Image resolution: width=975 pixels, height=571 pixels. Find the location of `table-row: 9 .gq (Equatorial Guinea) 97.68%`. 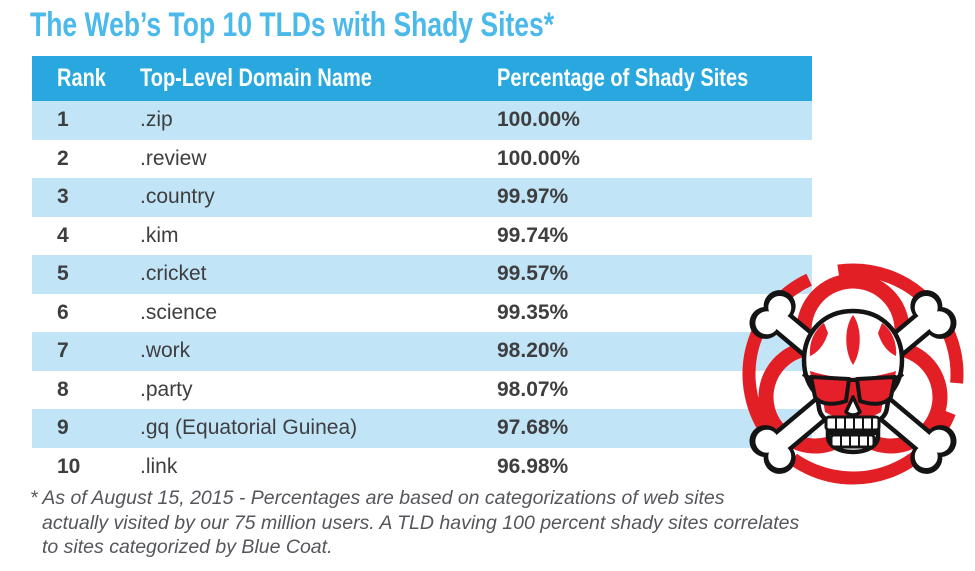

table-row: 9 .gq (Equatorial Guinea) 97.68% is located at coordinates (422, 428).